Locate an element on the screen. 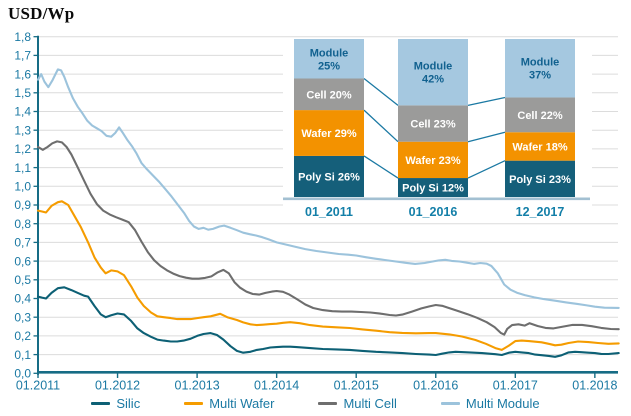  y-tick-label: 1,4 is located at coordinates (22, 112).